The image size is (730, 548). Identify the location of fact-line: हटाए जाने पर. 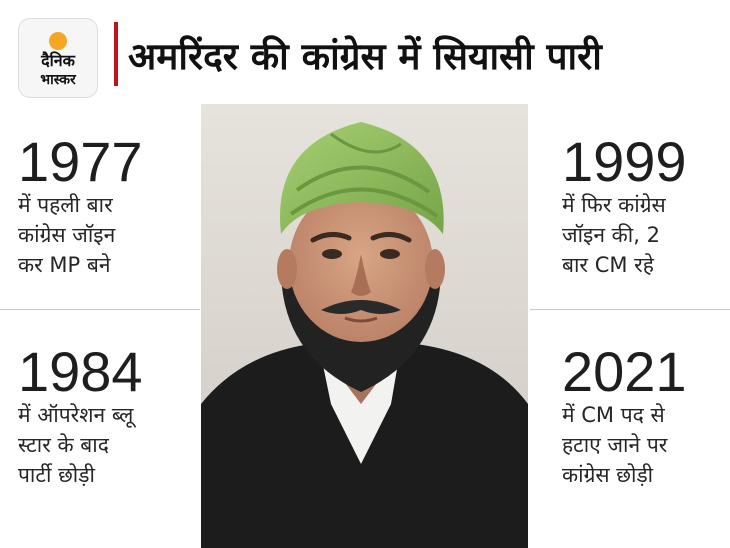
(615, 445).